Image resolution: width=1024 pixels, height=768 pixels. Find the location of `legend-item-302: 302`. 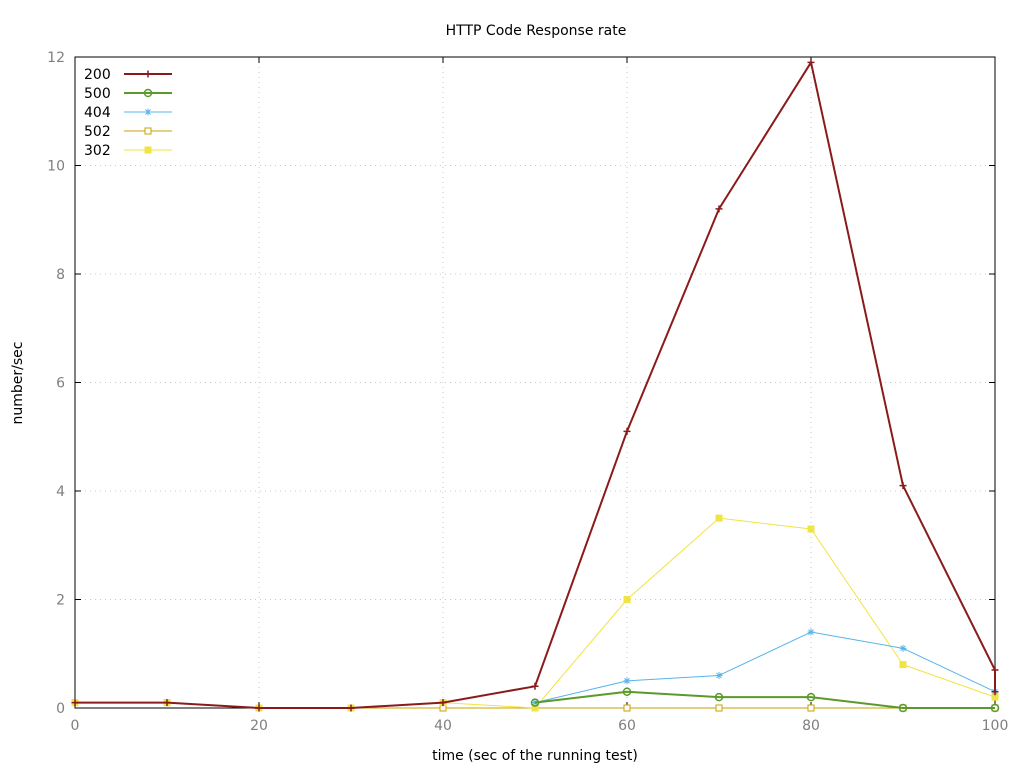

legend-item-302: 302 is located at coordinates (128, 151).